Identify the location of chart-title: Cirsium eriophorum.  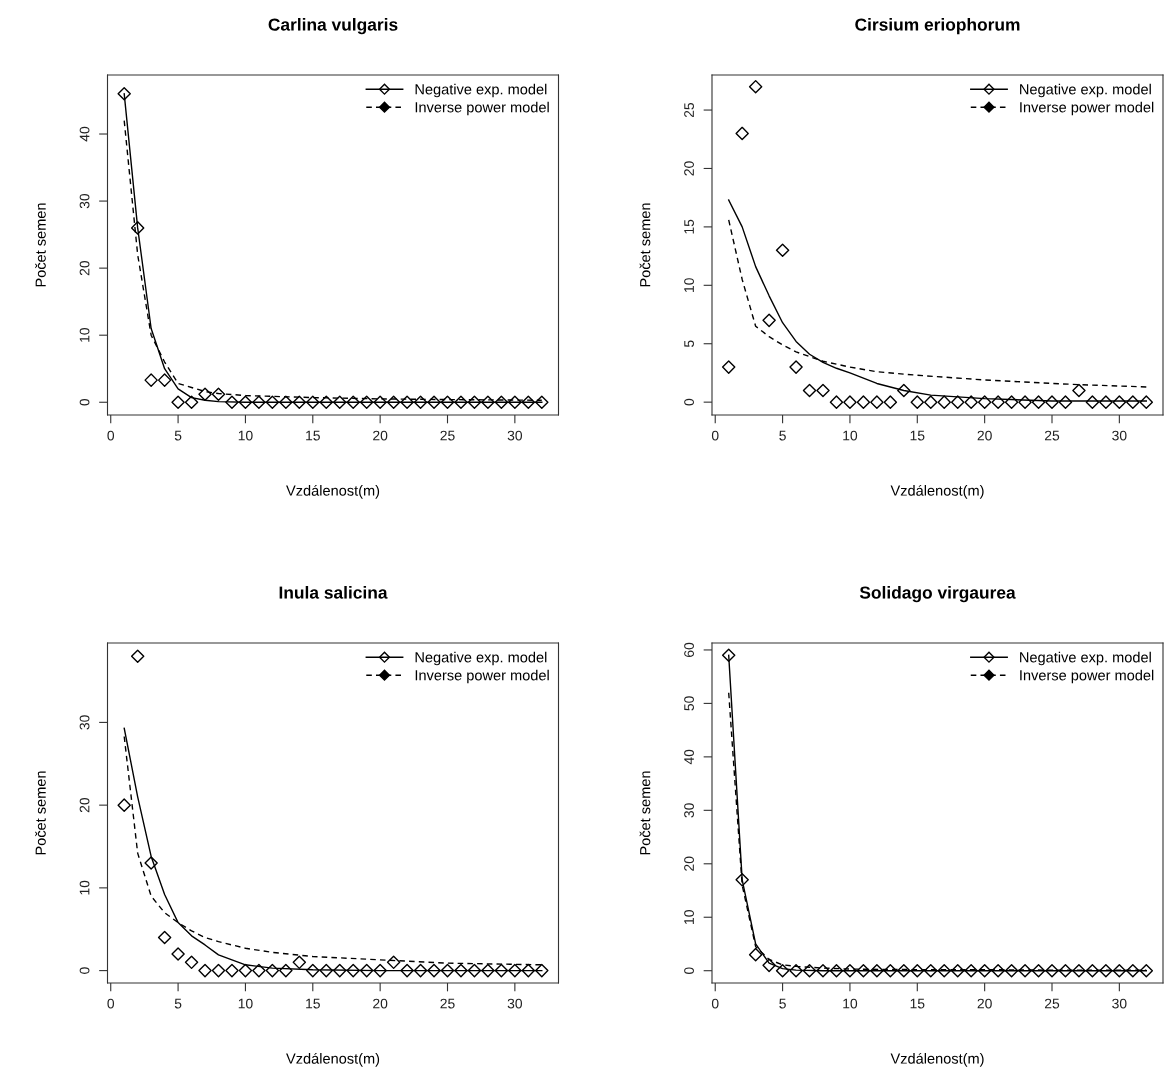
(937, 26).